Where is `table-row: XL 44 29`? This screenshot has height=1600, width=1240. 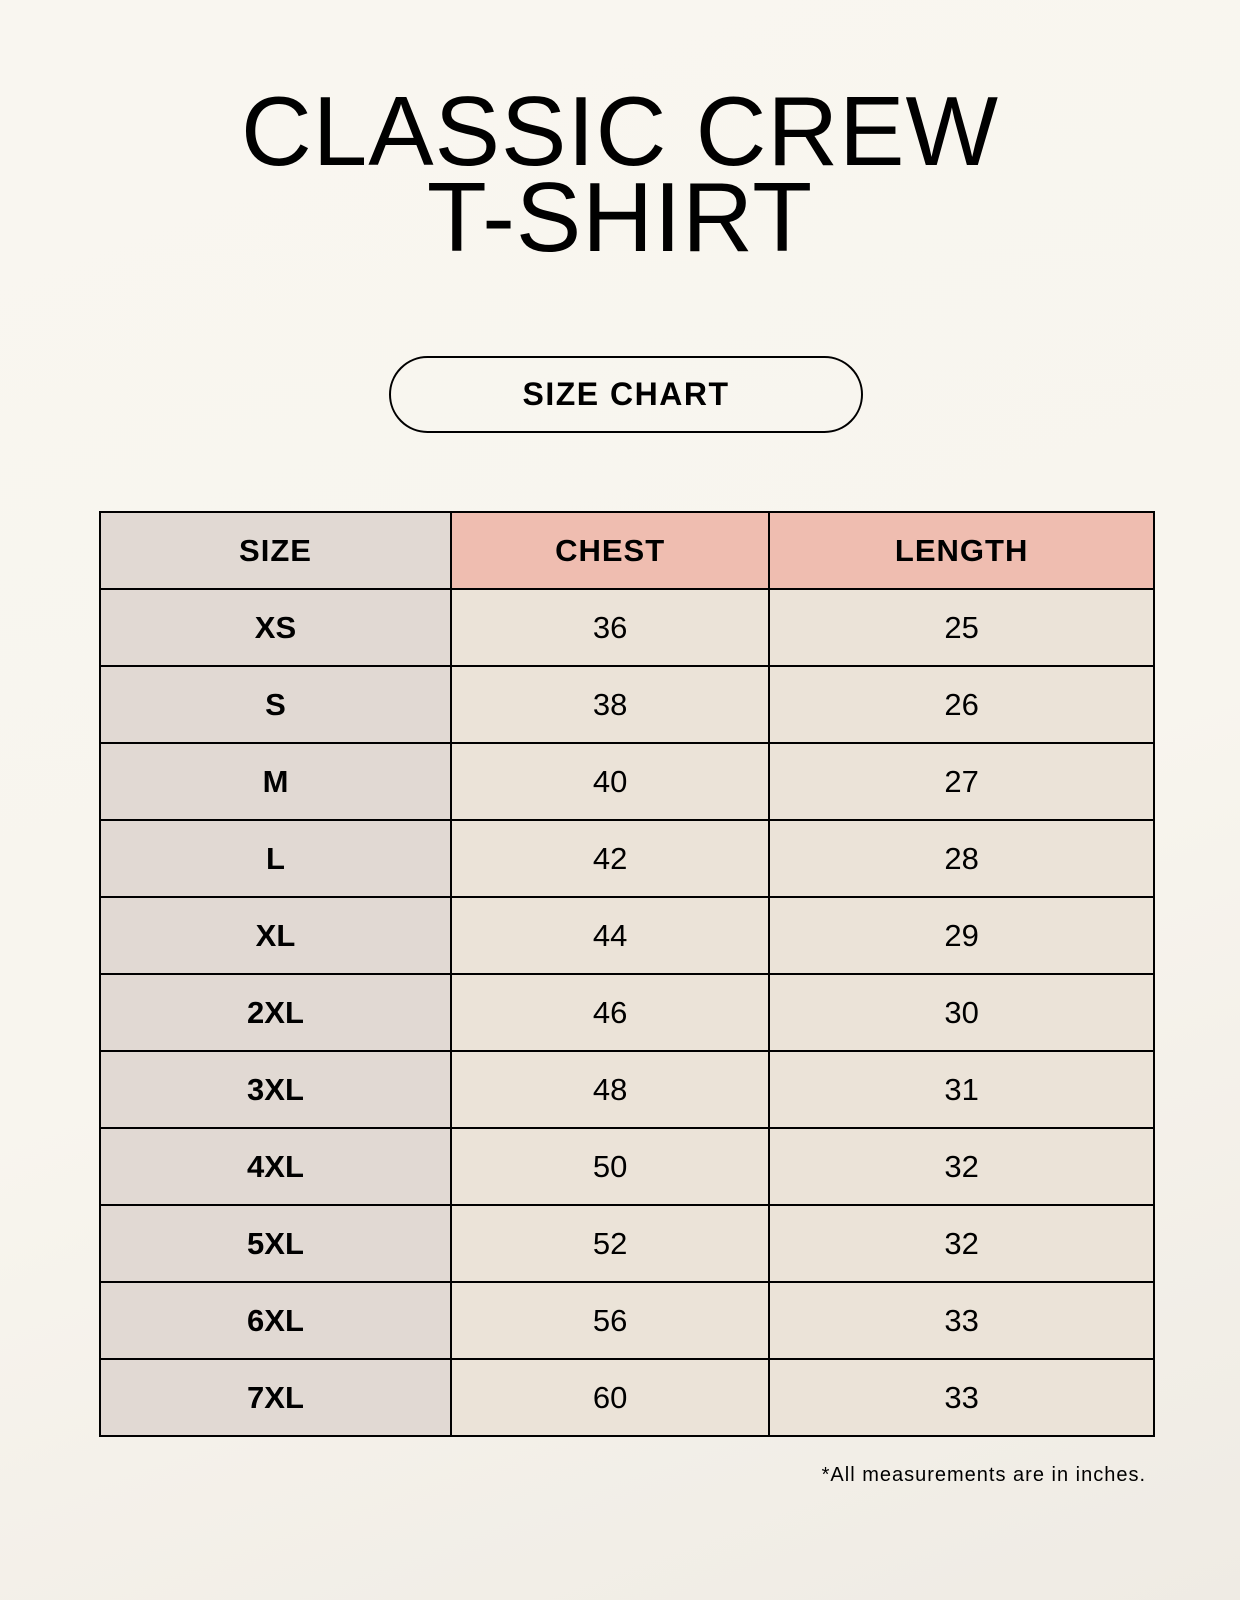
table-row: XL 44 29 is located at coordinates (627, 935).